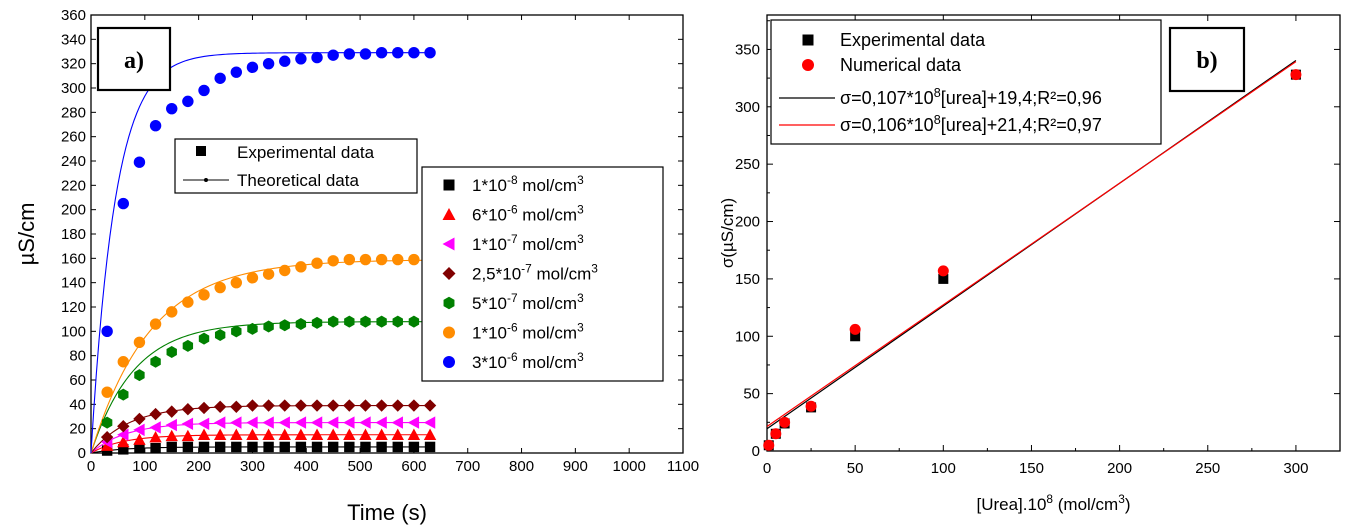 This screenshot has width=1370, height=529. What do you see at coordinates (73, 64) in the screenshot?
I see `chart-a-y-tick-label: 320` at bounding box center [73, 64].